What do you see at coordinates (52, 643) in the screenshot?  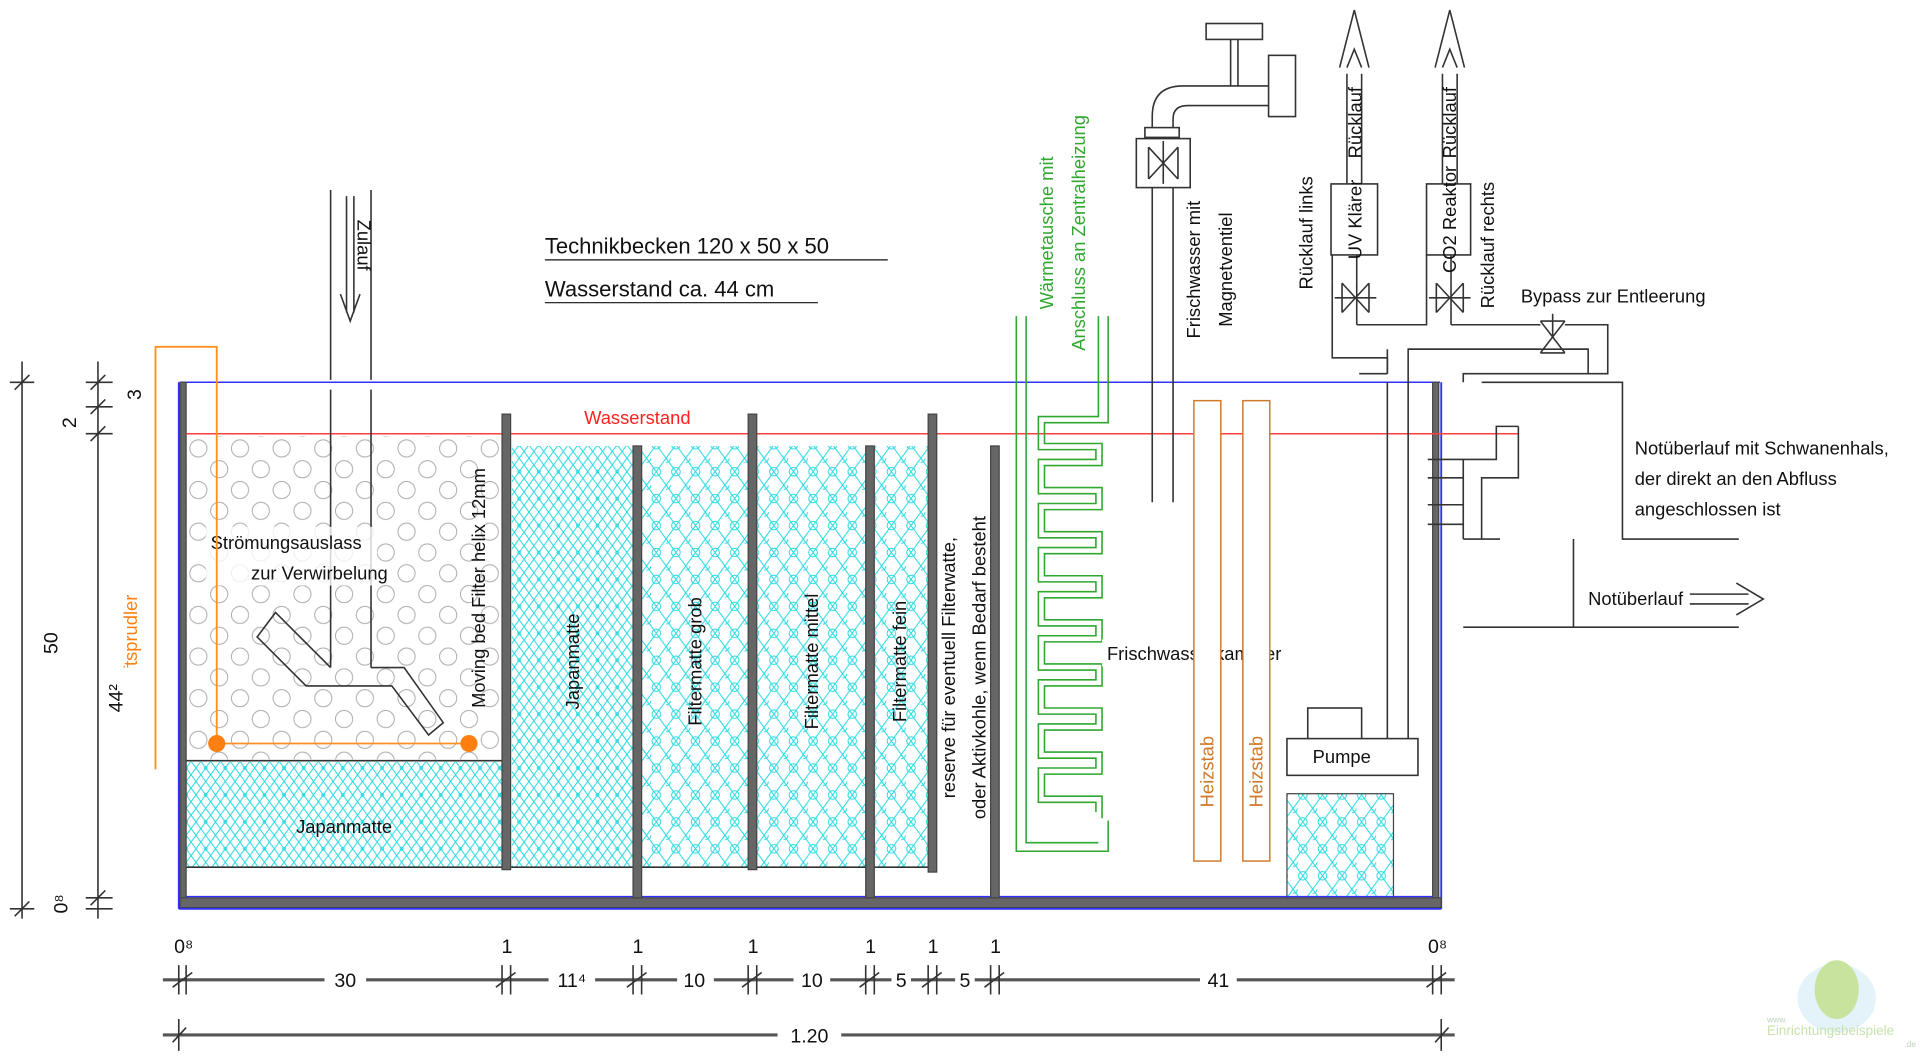 I see `dim-height-total: 50` at bounding box center [52, 643].